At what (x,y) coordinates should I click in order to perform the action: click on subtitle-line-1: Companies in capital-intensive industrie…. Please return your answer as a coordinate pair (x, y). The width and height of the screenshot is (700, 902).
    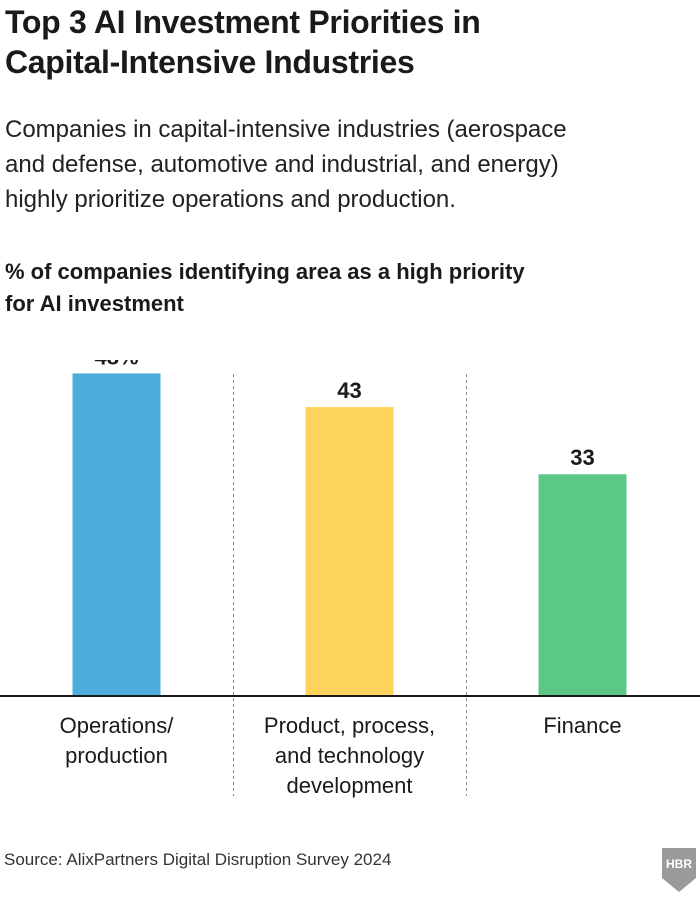
    Looking at the image, I should click on (286, 129).